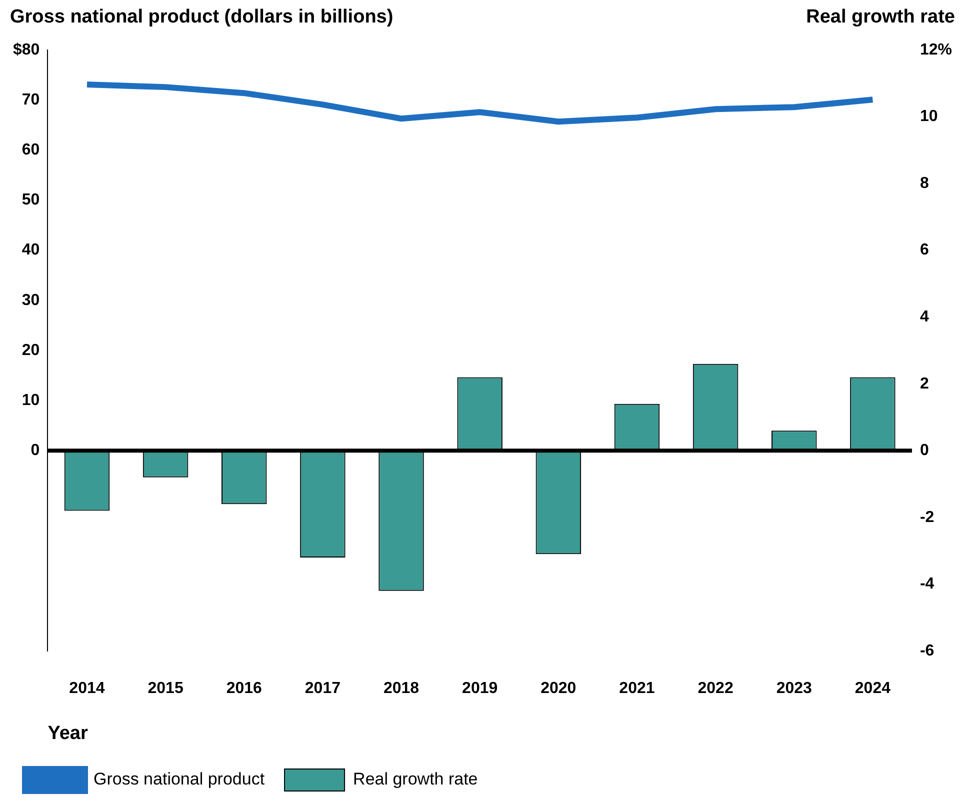  Describe the element at coordinates (880, 17) in the screenshot. I see `y2-axis-title: Real growth rate` at that location.